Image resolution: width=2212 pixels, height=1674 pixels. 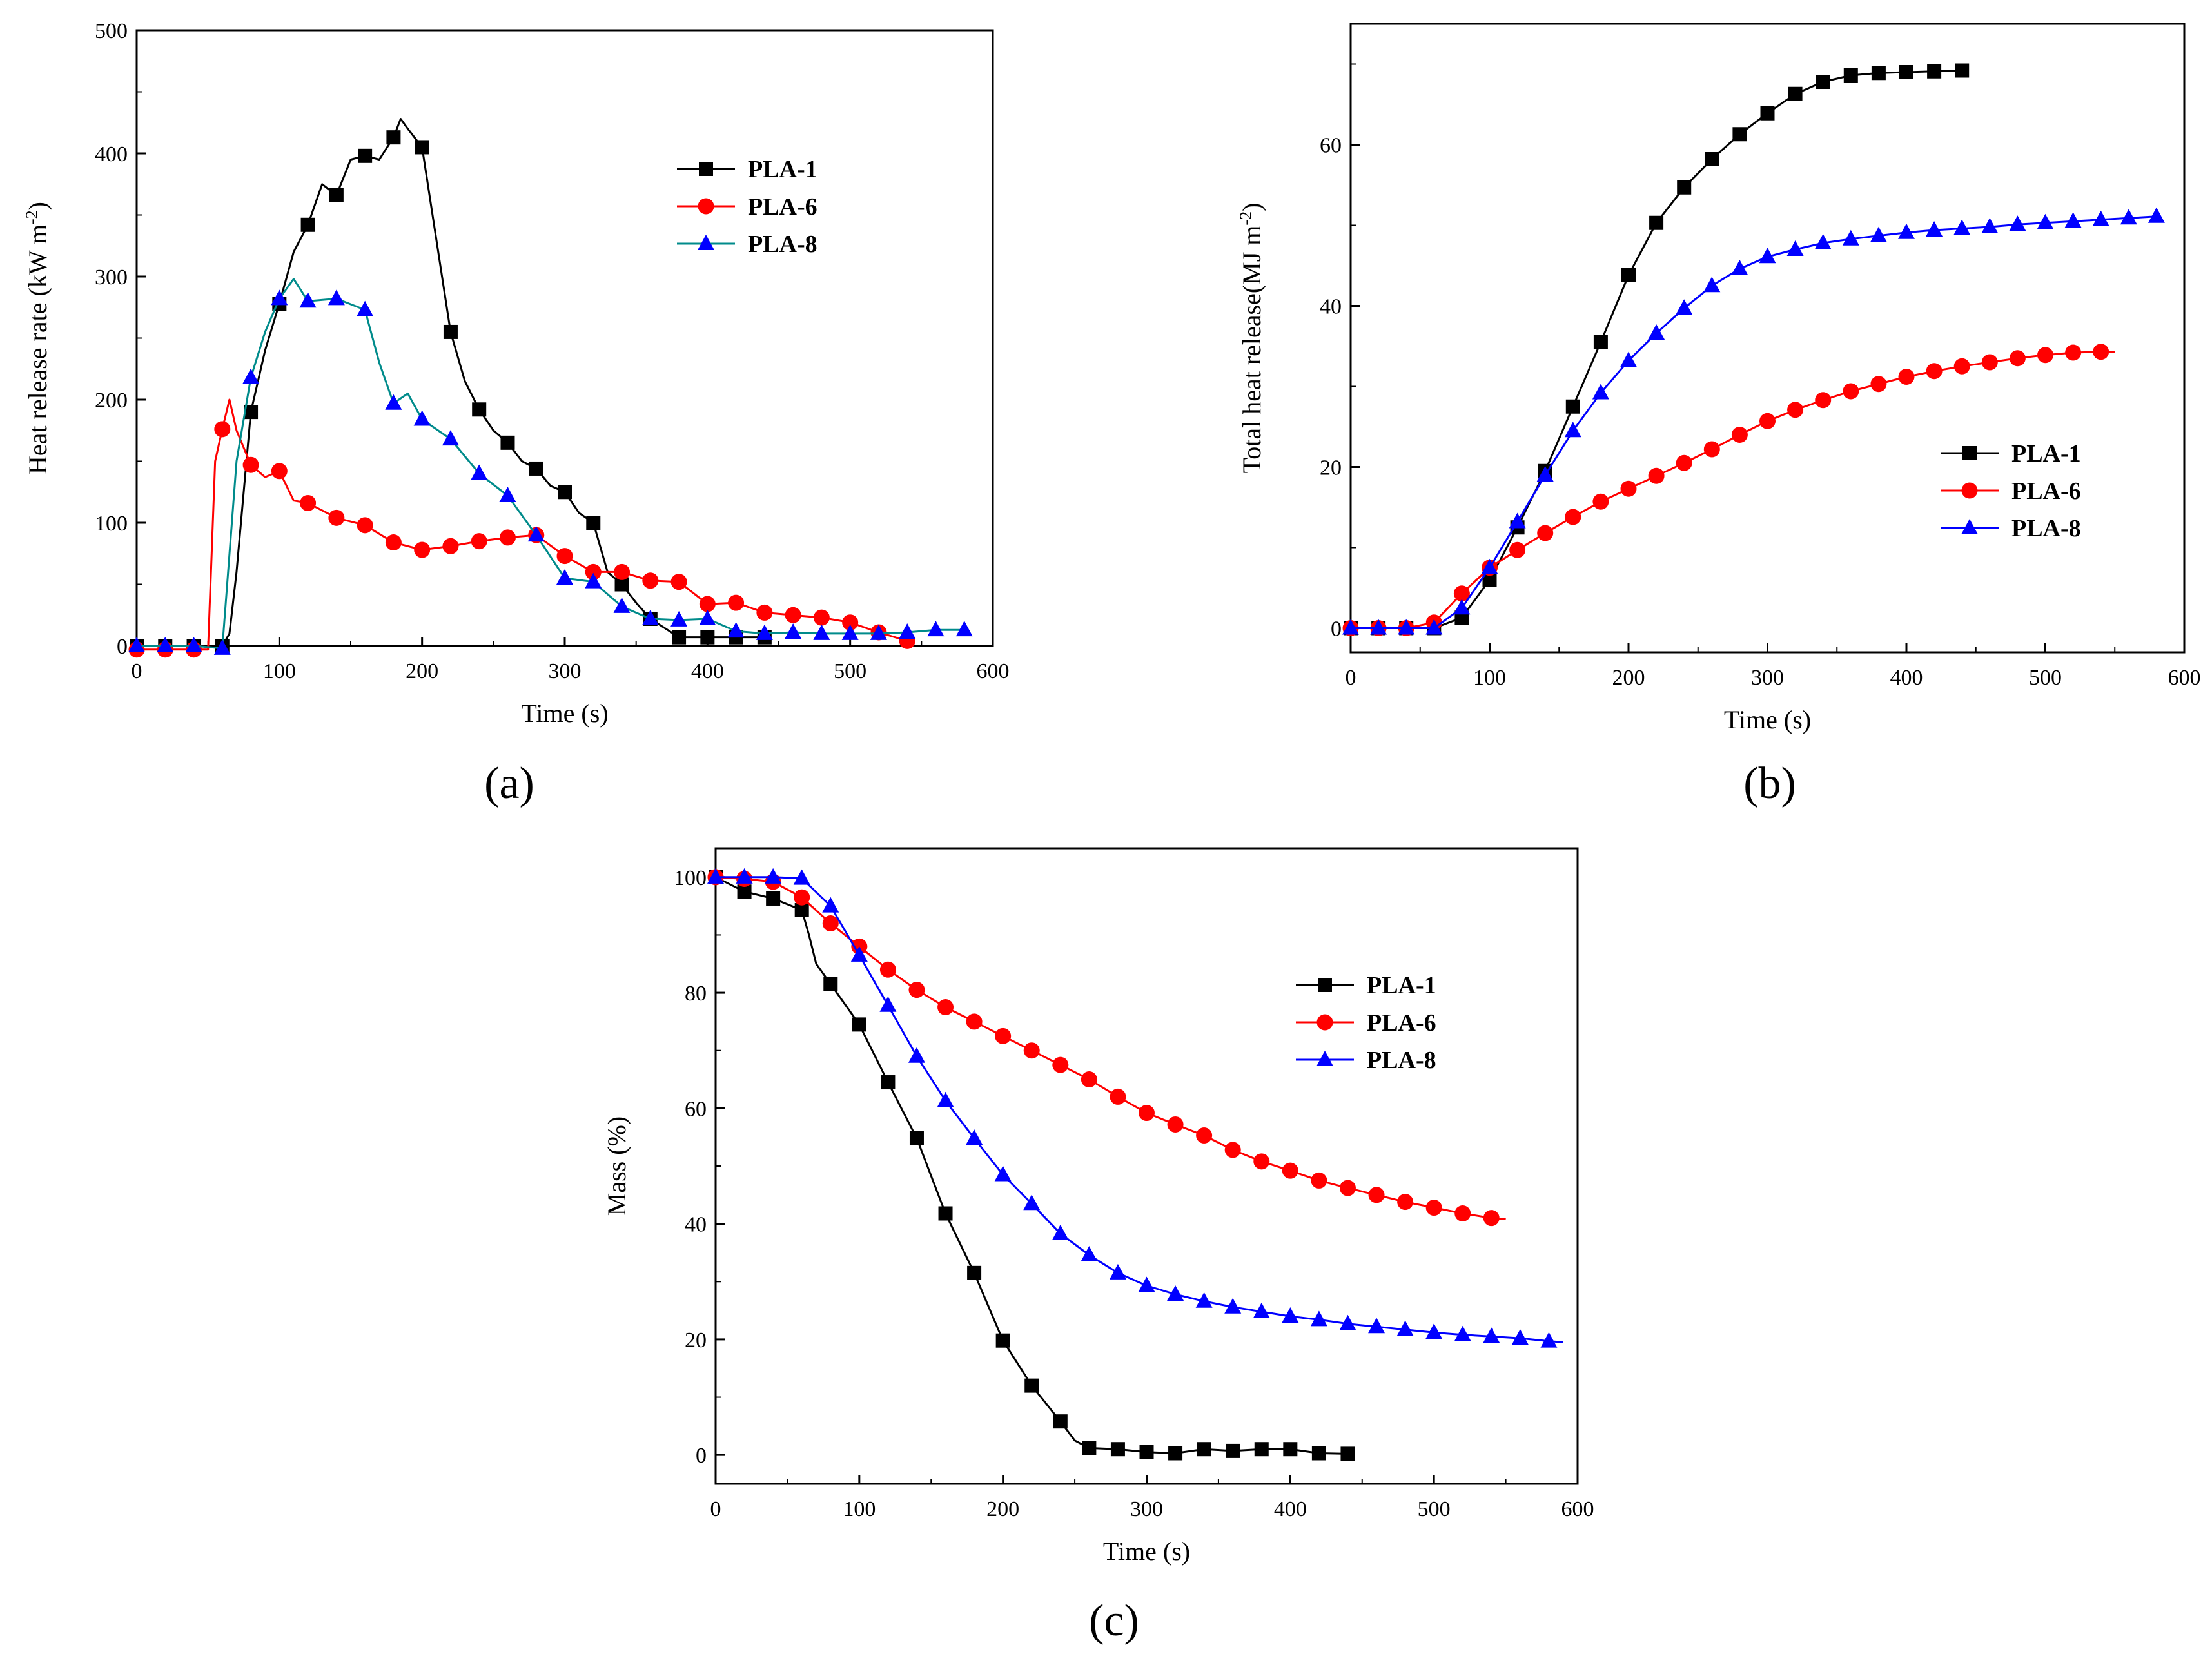 What do you see at coordinates (850, 671) in the screenshot?
I see `x-tick-label: 500` at bounding box center [850, 671].